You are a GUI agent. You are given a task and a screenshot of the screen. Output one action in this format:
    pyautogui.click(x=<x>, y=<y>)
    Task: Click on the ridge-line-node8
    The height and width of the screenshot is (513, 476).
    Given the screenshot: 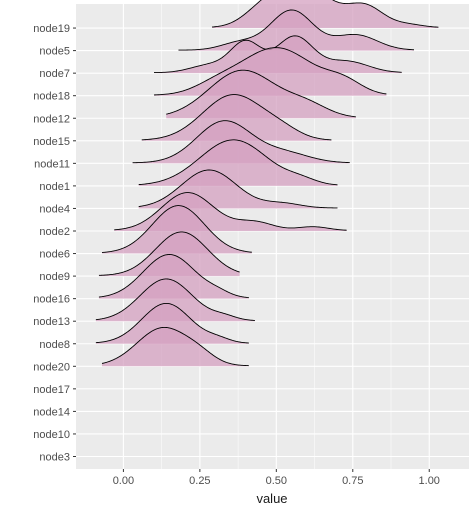 What is the action you would take?
    pyautogui.click(x=172, y=323)
    